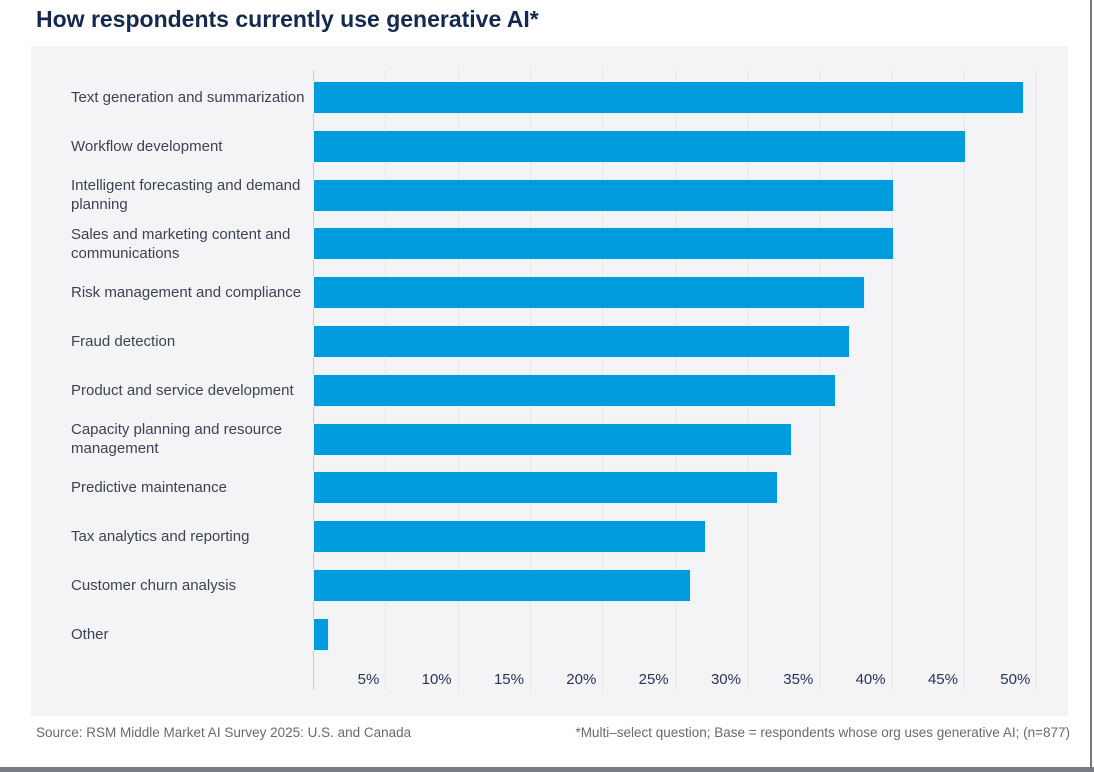  Describe the element at coordinates (182, 390) in the screenshot. I see `category-label: Product and service development` at that location.